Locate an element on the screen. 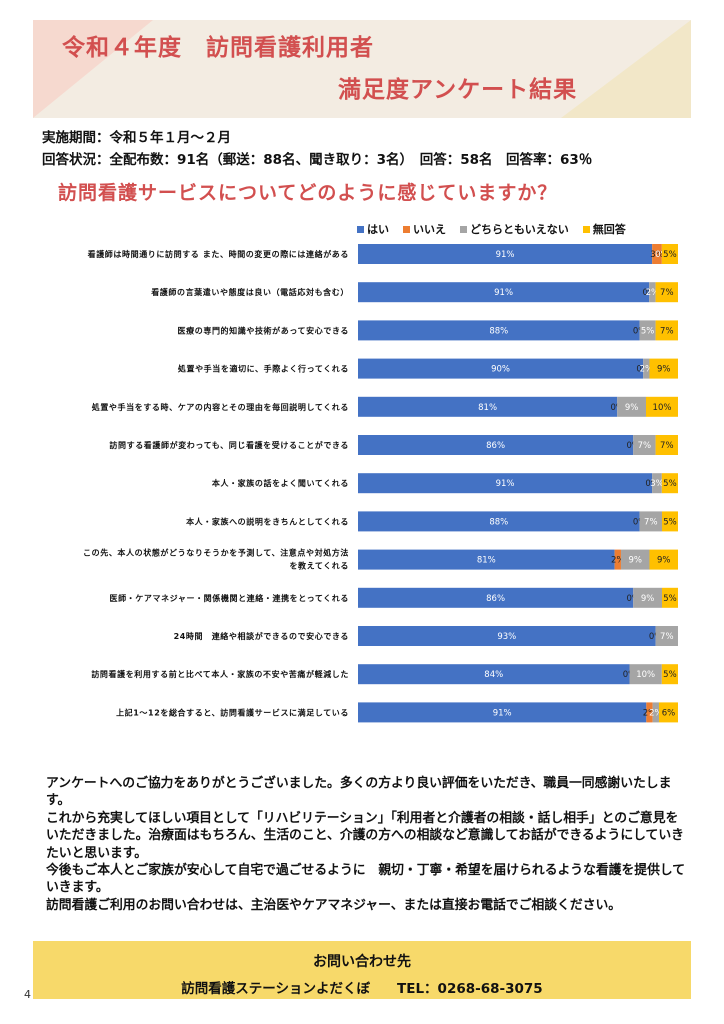 The height and width of the screenshot is (1024, 724). category-label: 医療の専門的知識や技術があって安心できる is located at coordinates (263, 330).